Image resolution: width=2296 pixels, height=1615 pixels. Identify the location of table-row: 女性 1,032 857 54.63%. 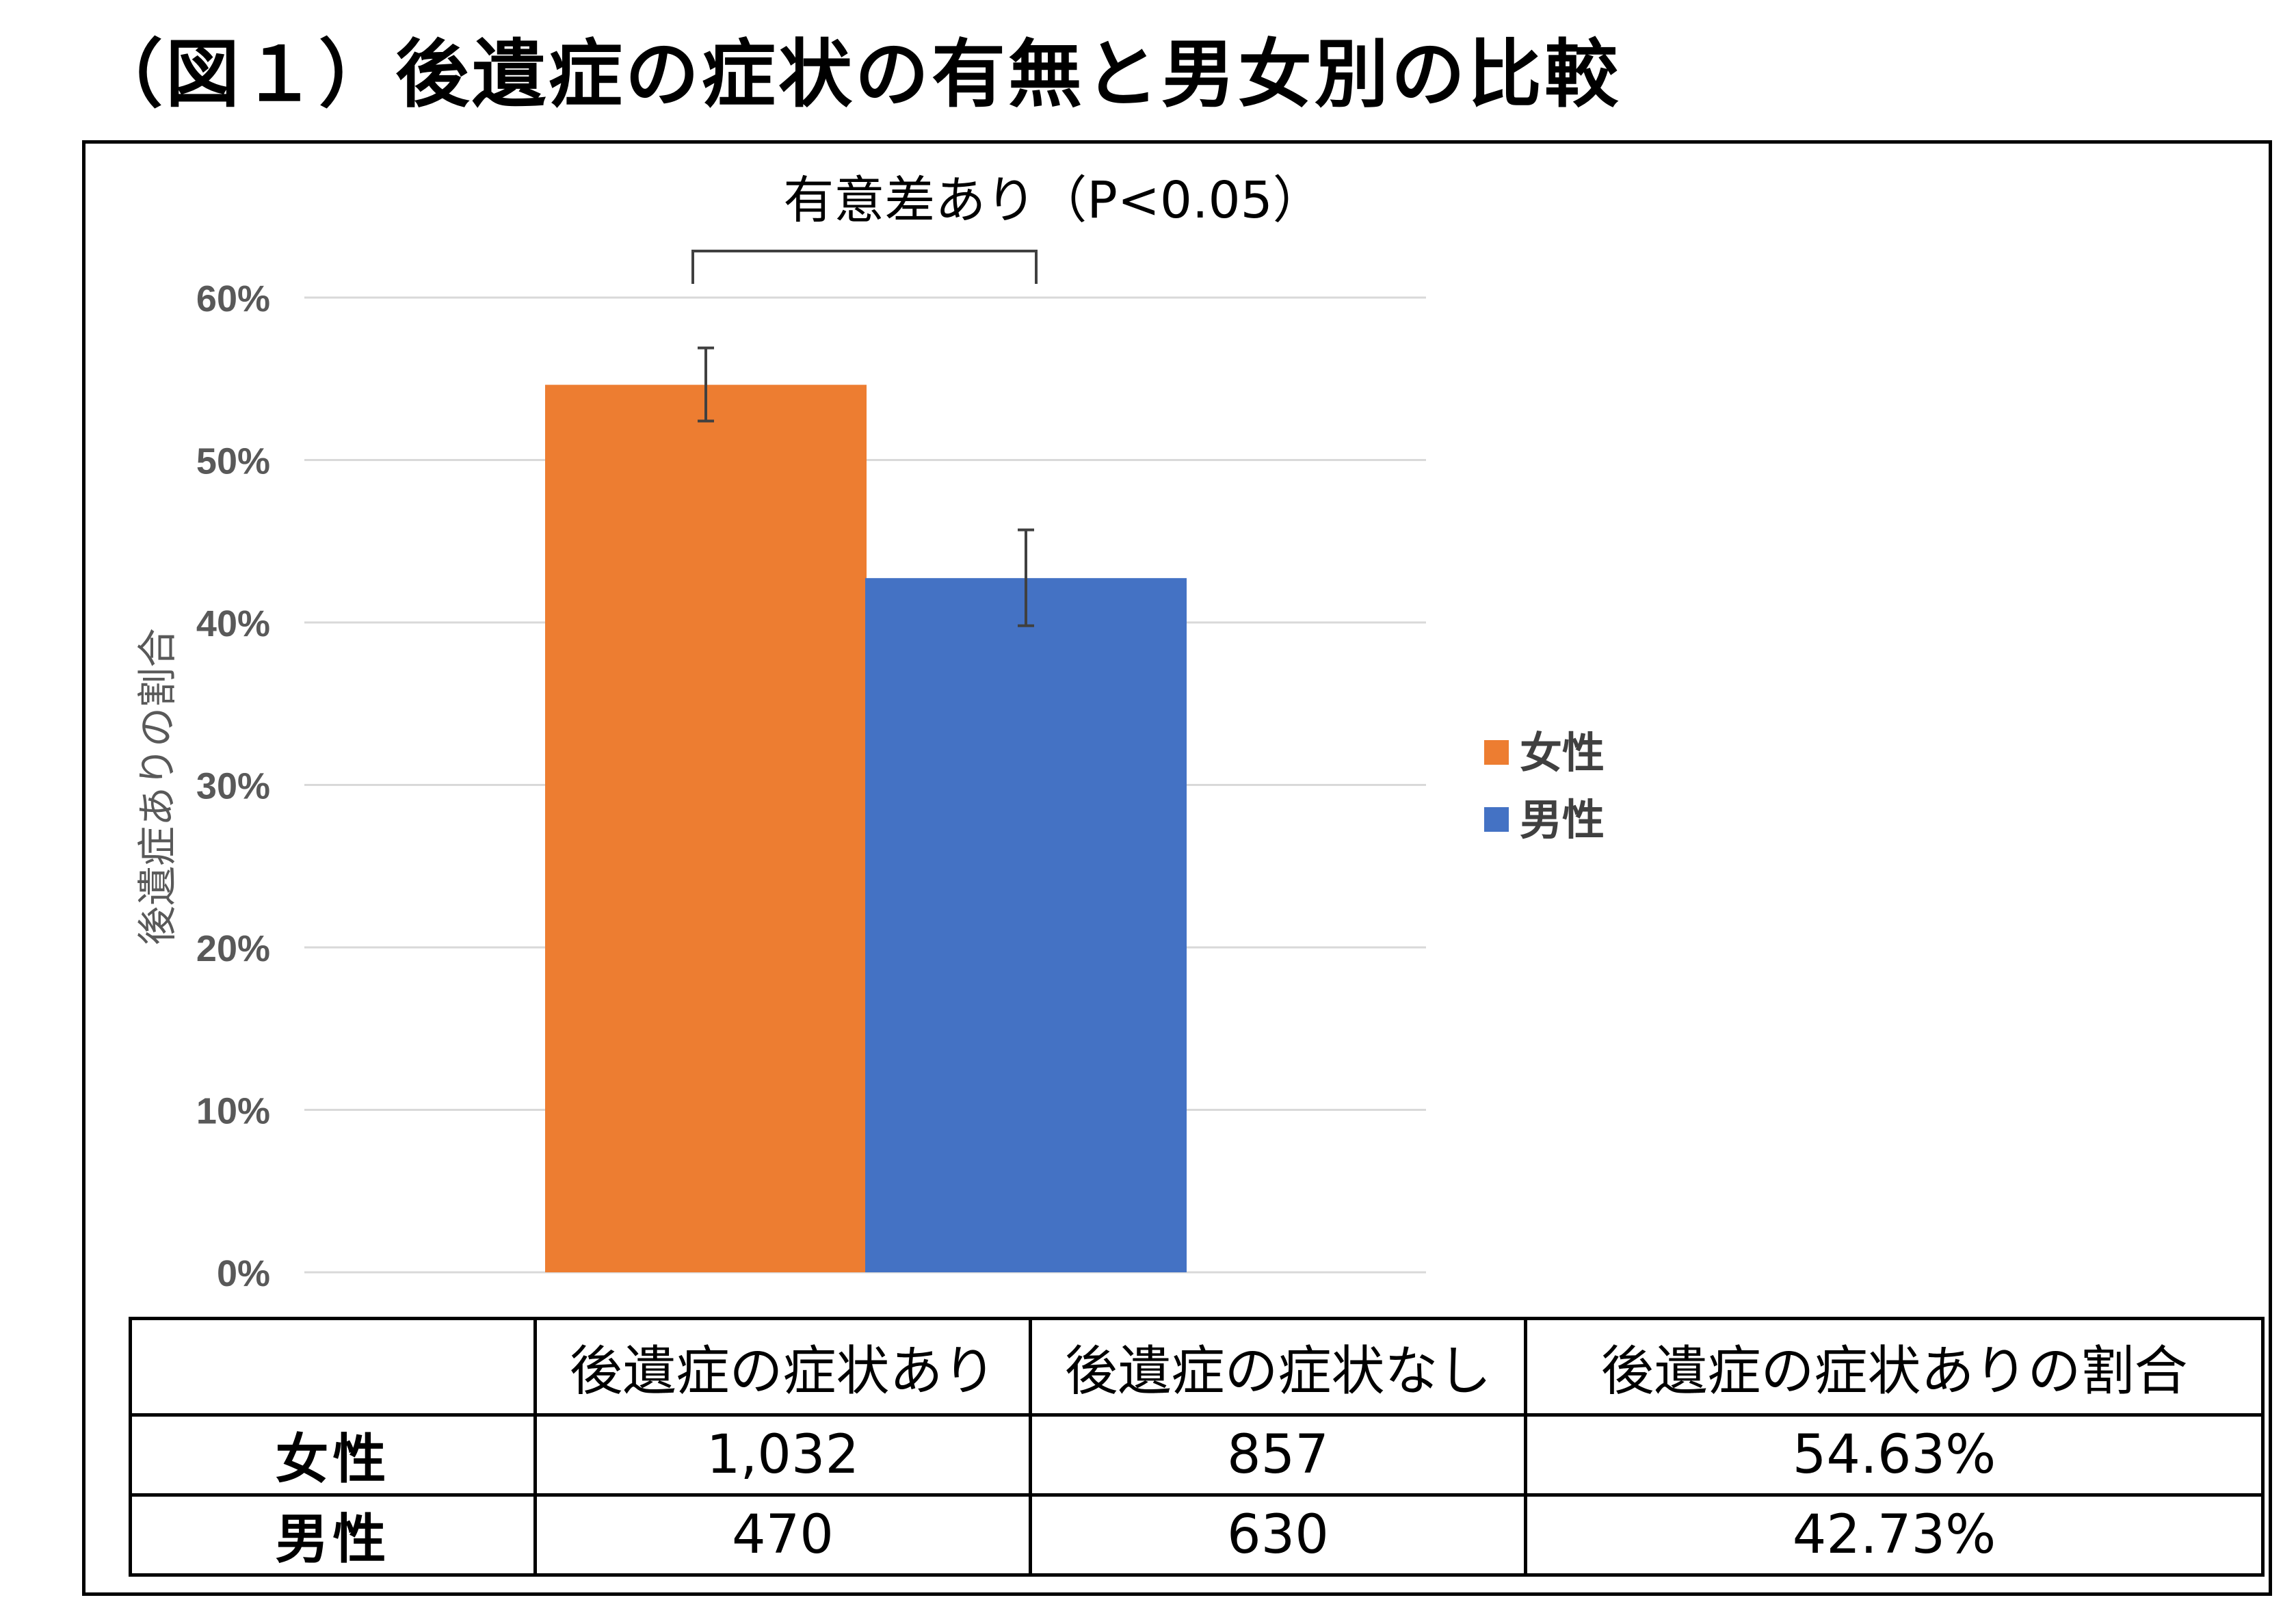
(1197, 1455).